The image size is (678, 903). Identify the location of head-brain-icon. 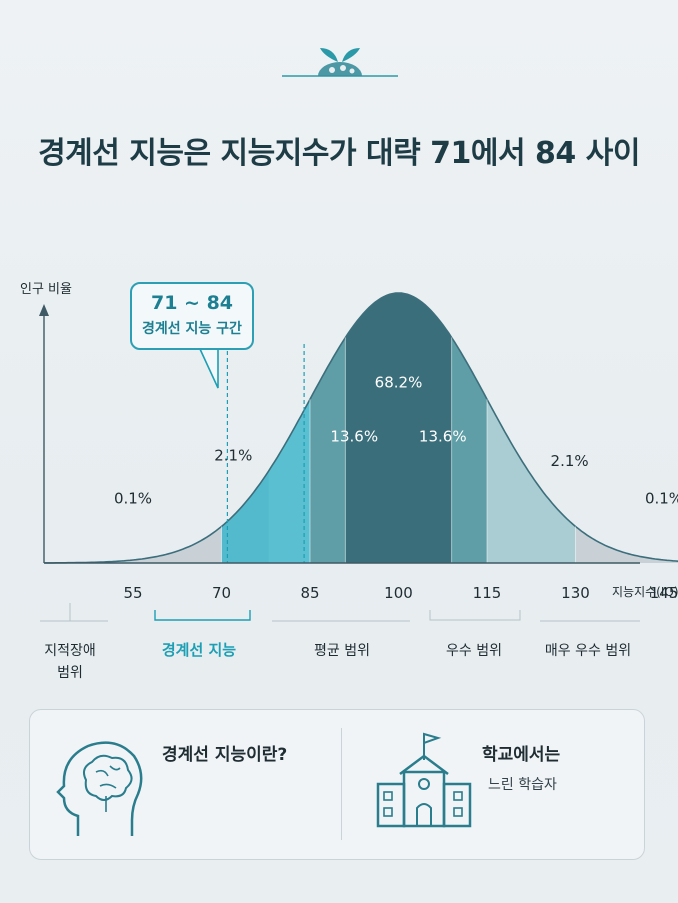
(99, 788).